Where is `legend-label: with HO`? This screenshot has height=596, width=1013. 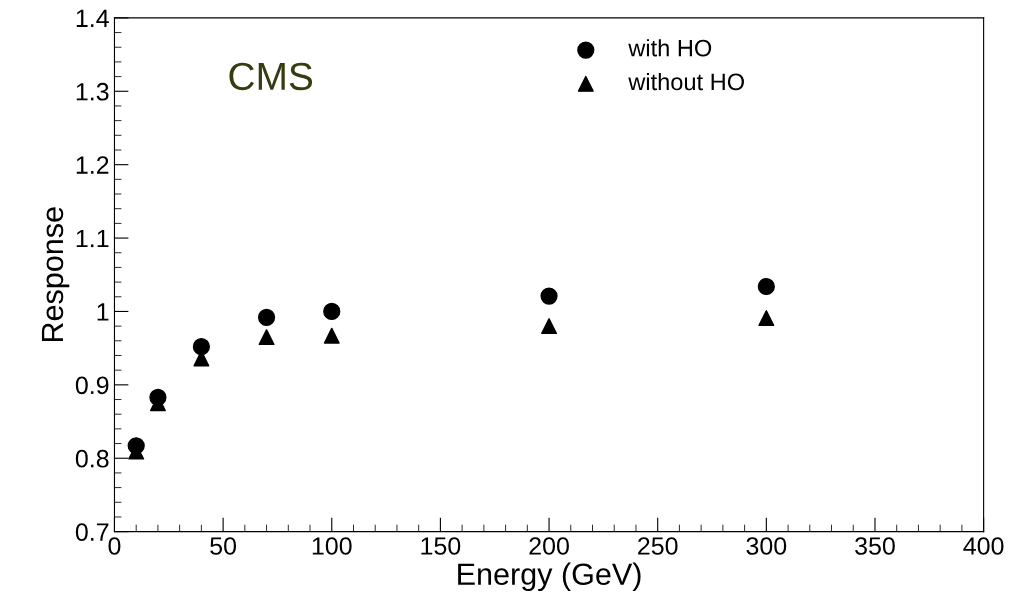
legend-label: with HO is located at coordinates (670, 48).